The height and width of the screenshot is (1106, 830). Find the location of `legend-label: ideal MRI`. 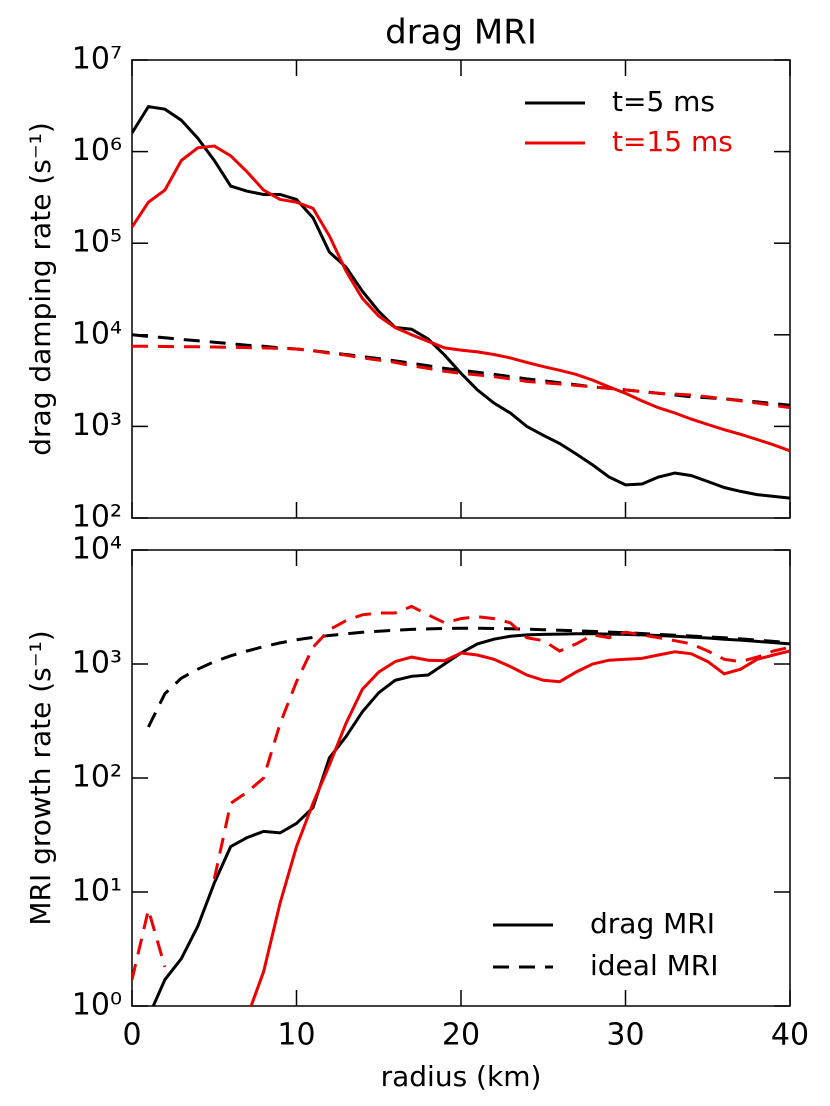

legend-label: ideal MRI is located at coordinates (654, 965).